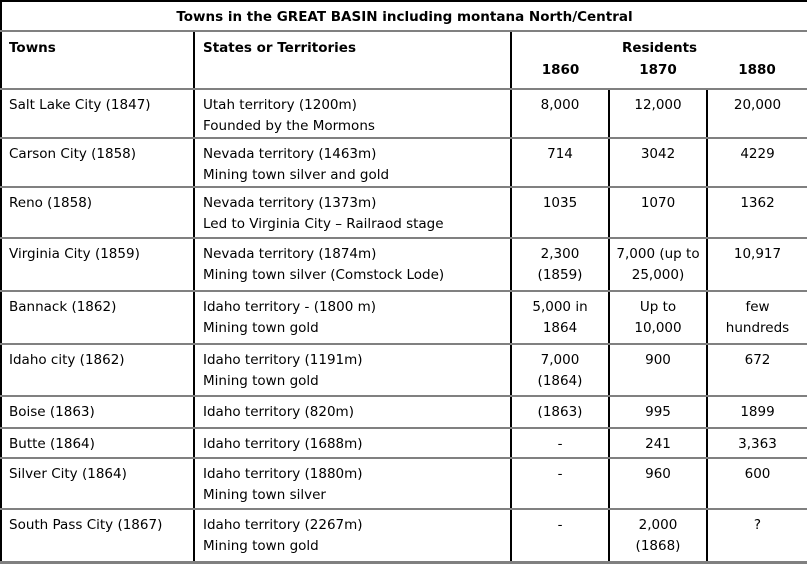  What do you see at coordinates (98, 213) in the screenshot?
I see `cell-town: Reno (1858)` at bounding box center [98, 213].